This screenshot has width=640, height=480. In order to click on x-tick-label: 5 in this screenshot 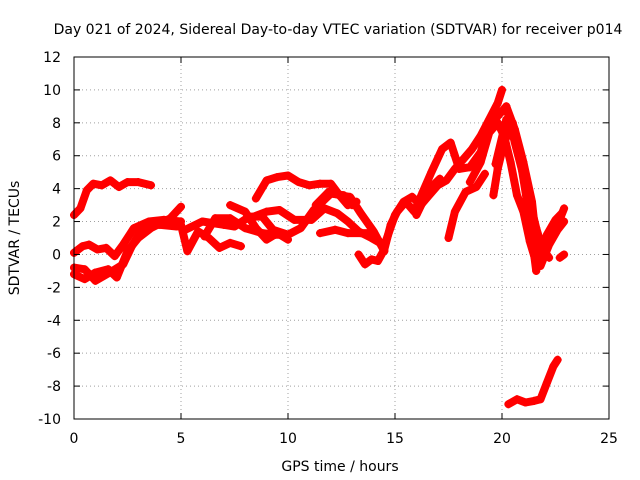, I will do `click(181, 439)`.